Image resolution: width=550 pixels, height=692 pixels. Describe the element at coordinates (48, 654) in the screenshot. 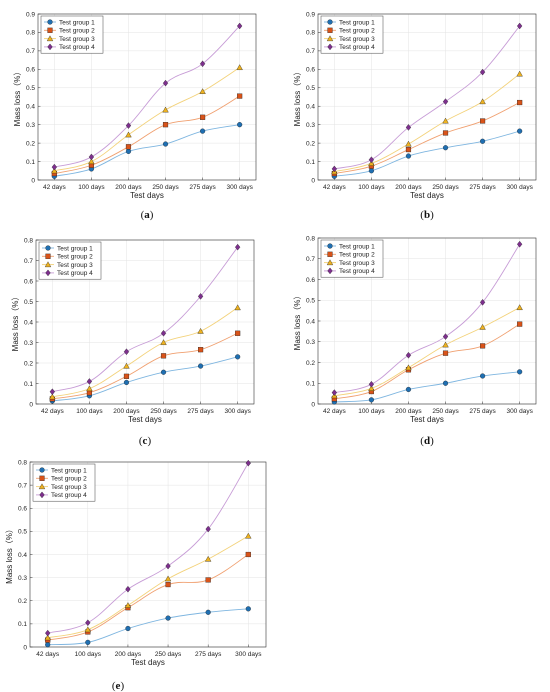

I see `x-tick-label: 42 days` at that location.